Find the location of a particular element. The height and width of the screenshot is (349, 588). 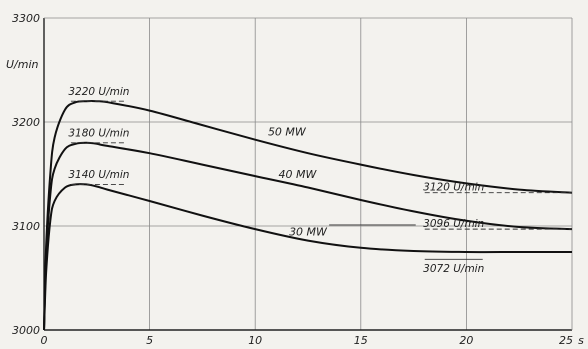

y-axis-label: U/min is located at coordinates (22, 64).